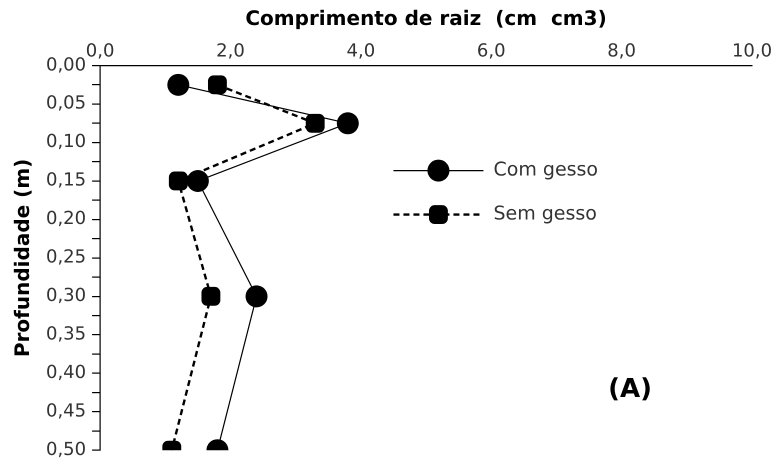 The height and width of the screenshot is (467, 782). What do you see at coordinates (361, 51) in the screenshot?
I see `x-tick-label: 4,0` at bounding box center [361, 51].